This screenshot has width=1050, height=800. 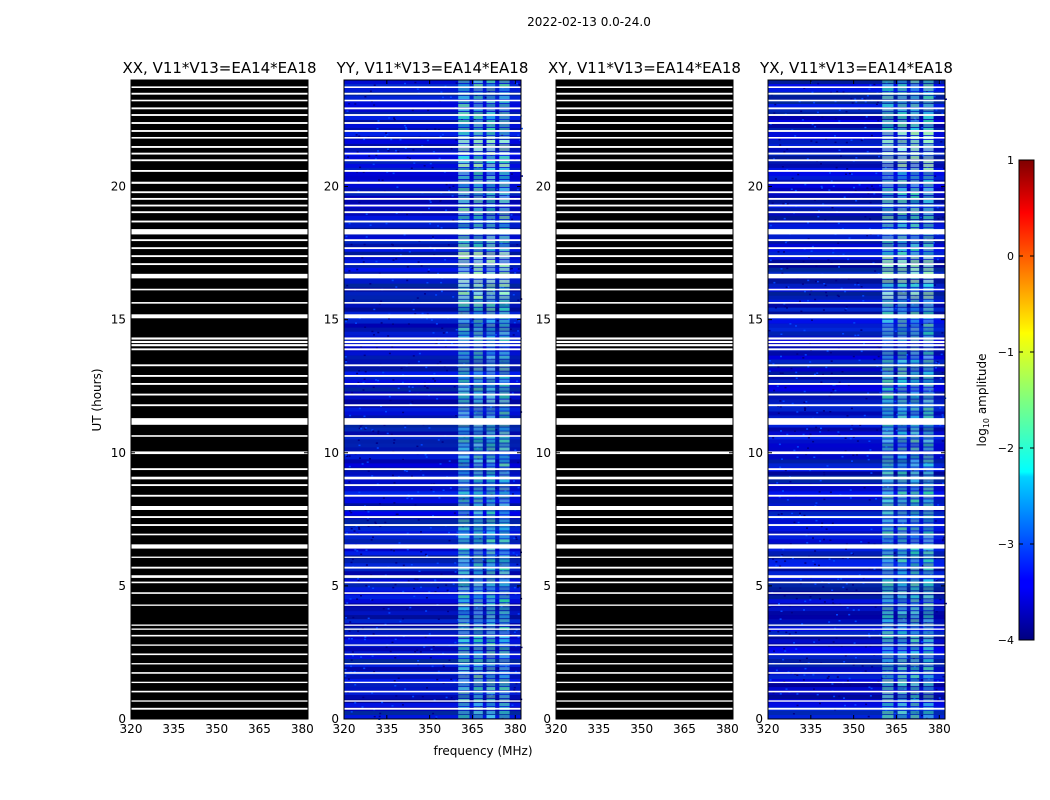 What do you see at coordinates (939, 729) in the screenshot?
I see `x-tick-label: 380` at bounding box center [939, 729].